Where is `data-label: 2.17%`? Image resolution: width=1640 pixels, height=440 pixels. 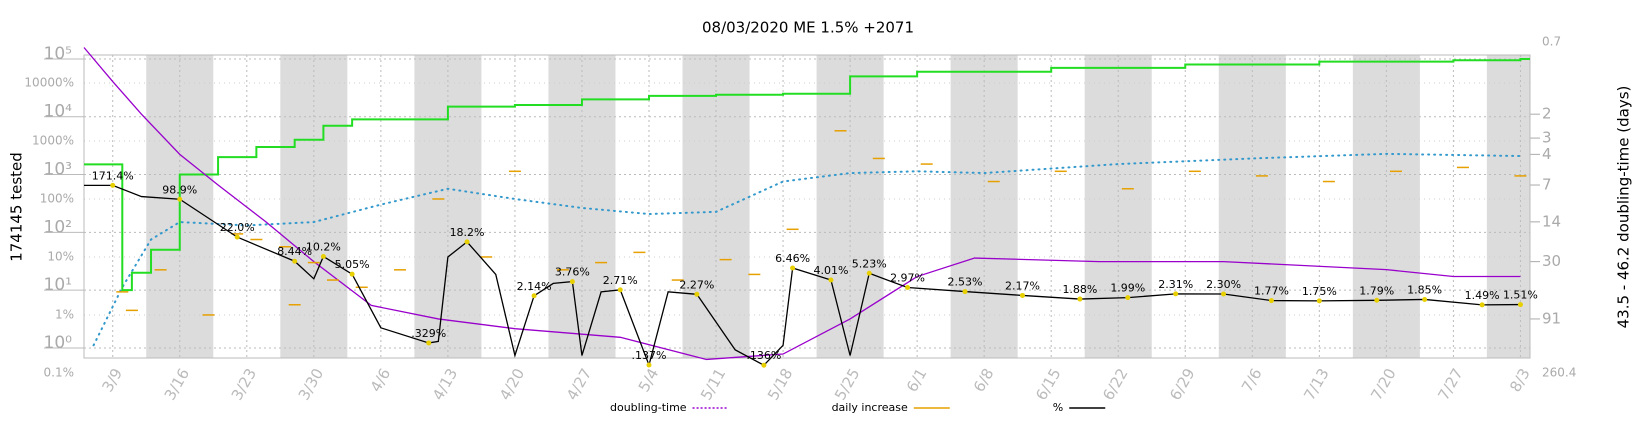
data-label: 2.17% is located at coordinates (1022, 285).